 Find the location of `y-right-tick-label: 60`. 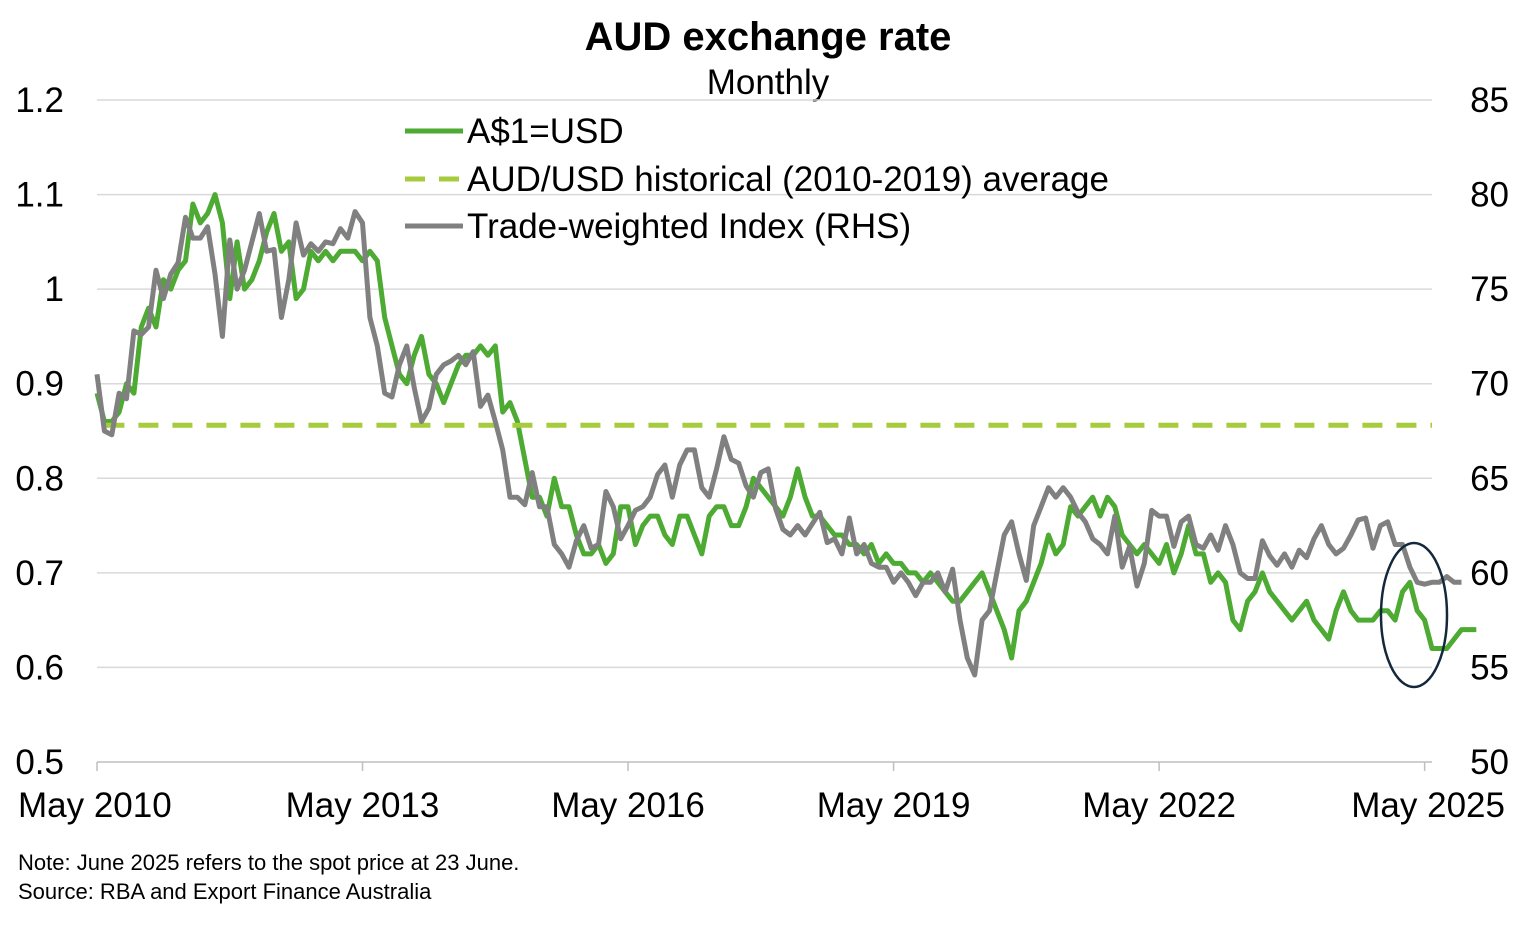

y-right-tick-label: 60 is located at coordinates (1489, 573).